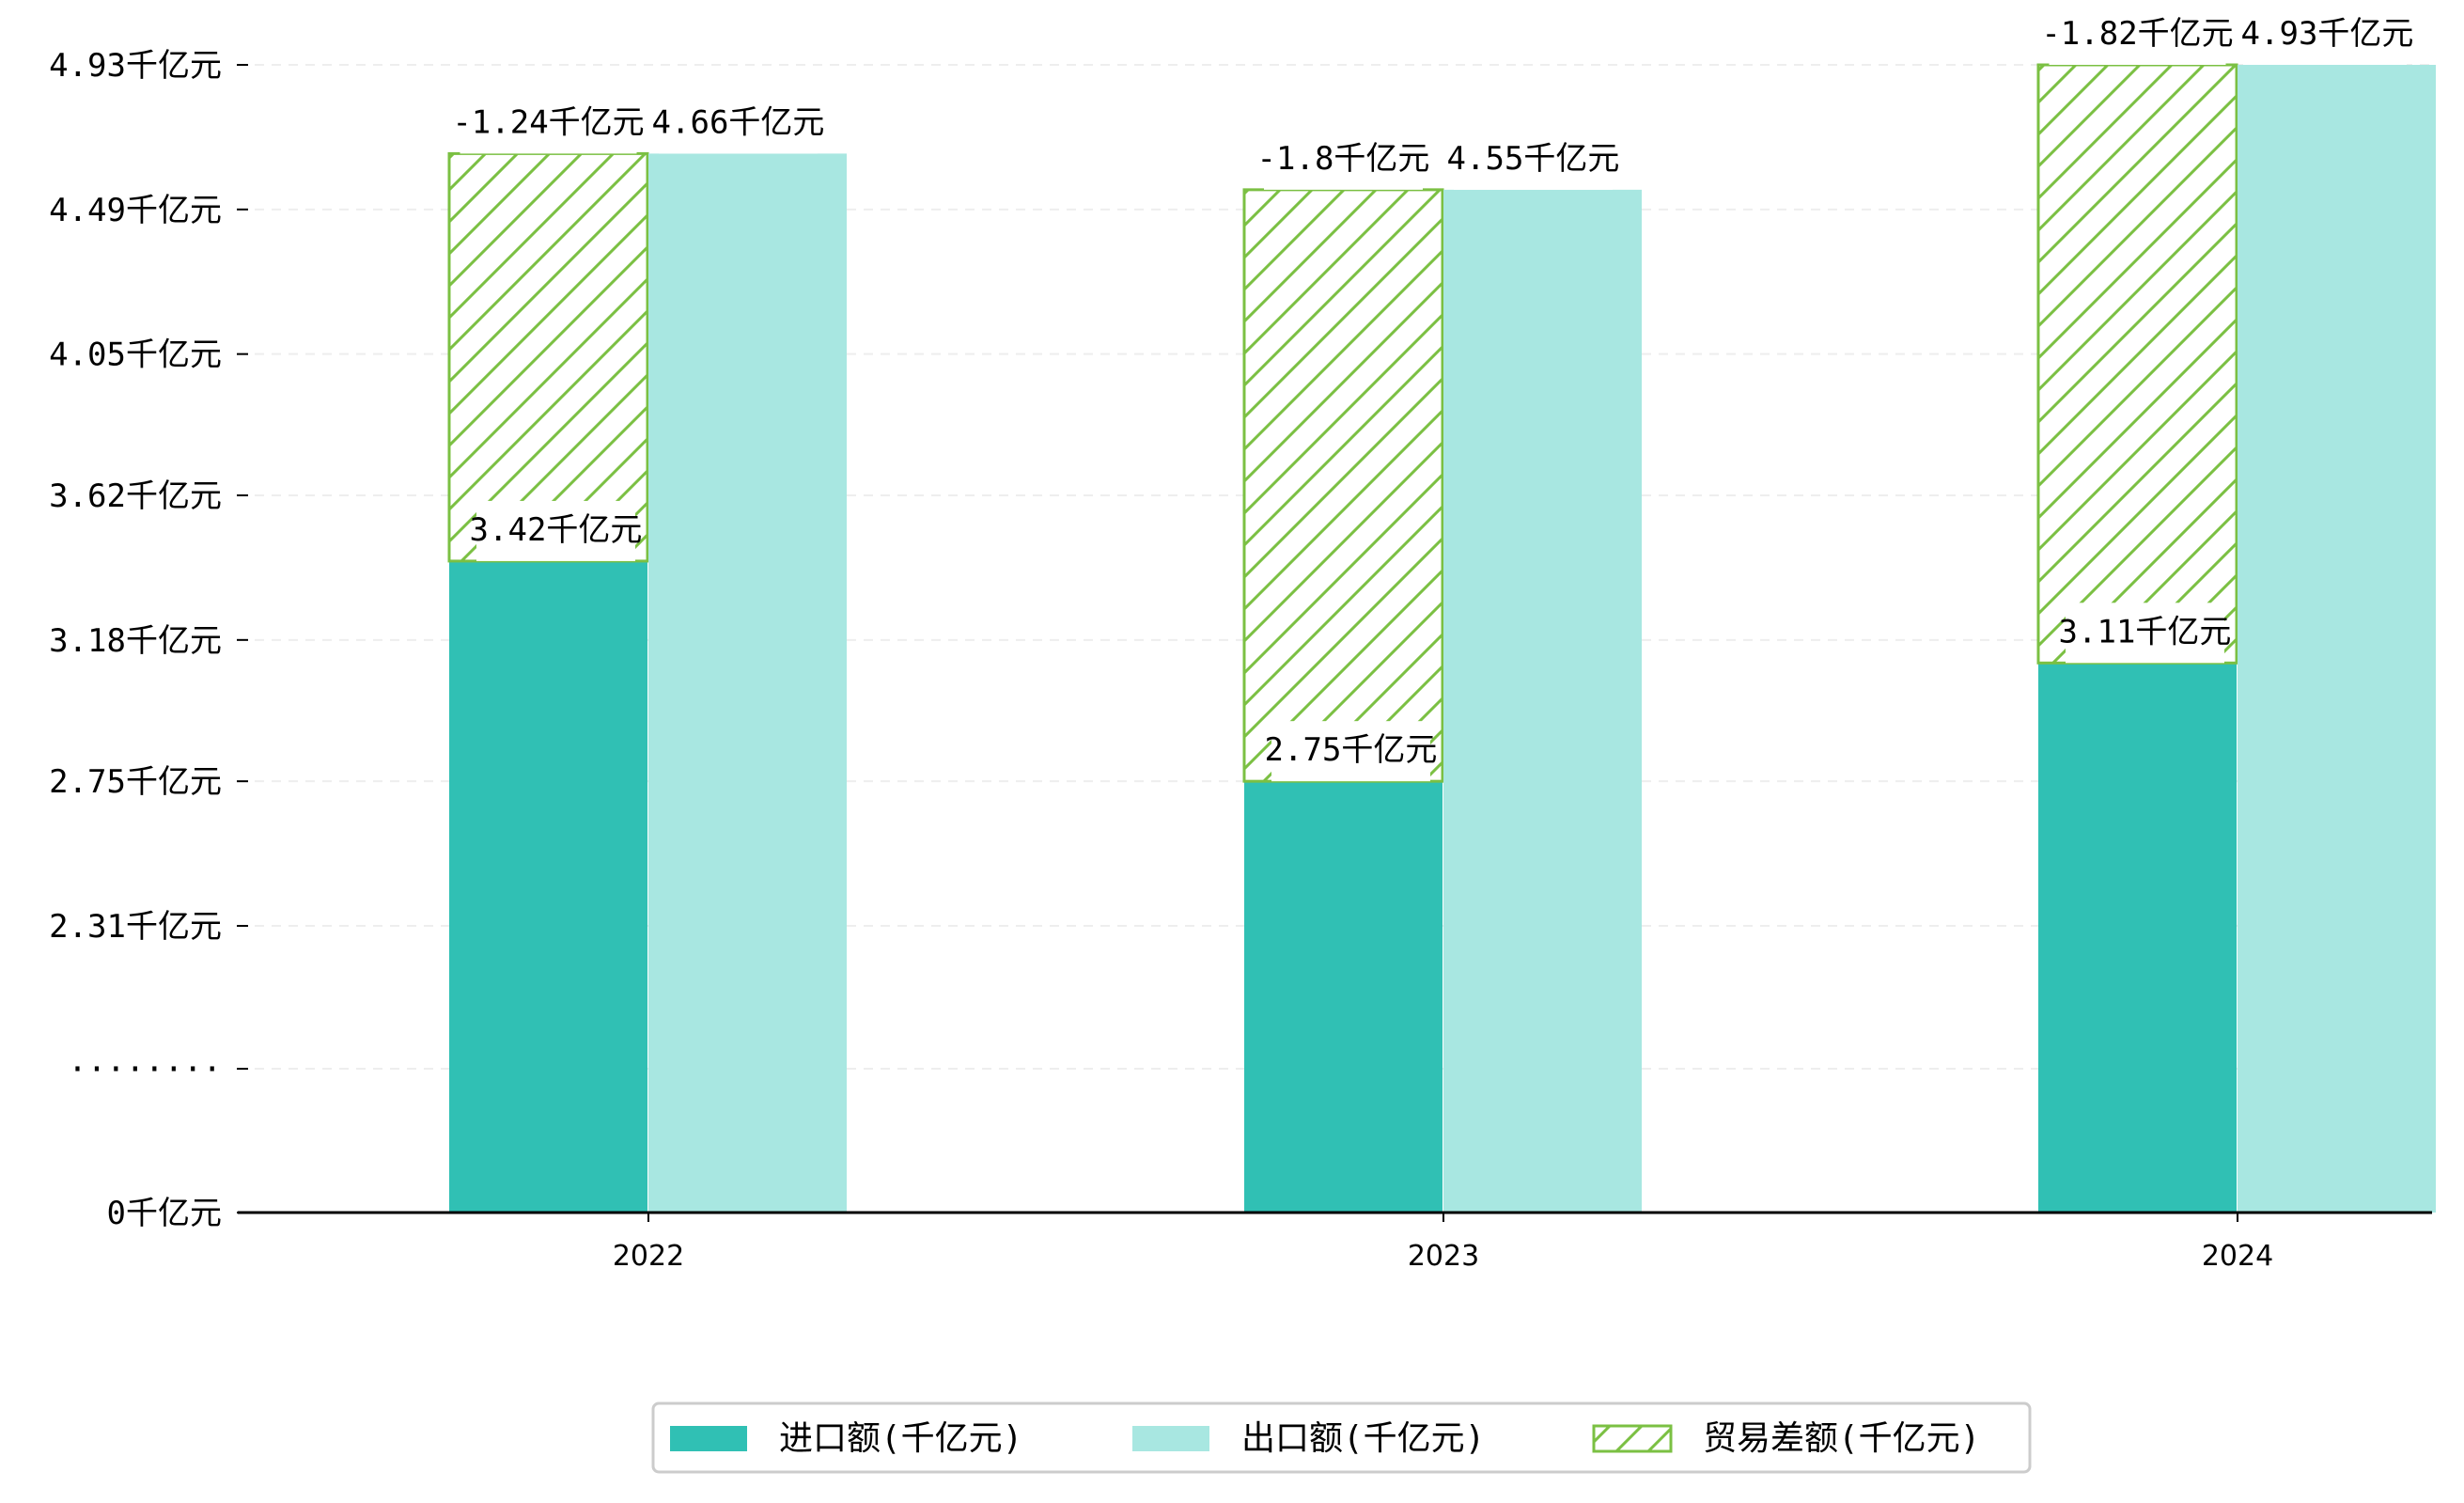 Image resolution: width=2464 pixels, height=1503 pixels. What do you see at coordinates (900, 1438) in the screenshot?
I see `legend-label-import: 进口额(千亿元)` at bounding box center [900, 1438].